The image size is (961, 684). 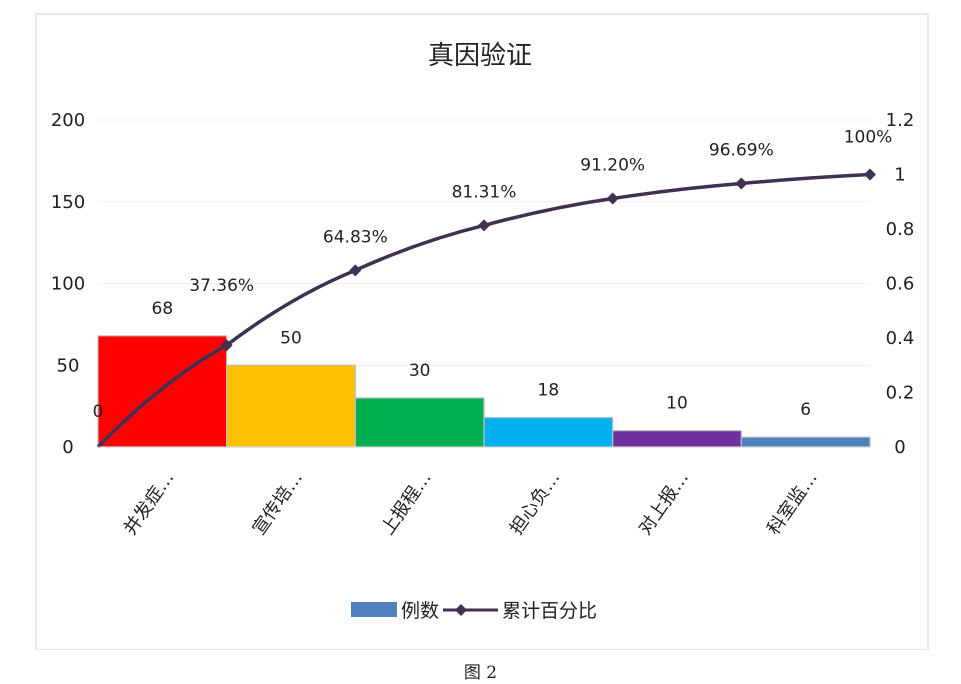 I want to click on right-axis-tick-label: 1.2, so click(x=900, y=120).